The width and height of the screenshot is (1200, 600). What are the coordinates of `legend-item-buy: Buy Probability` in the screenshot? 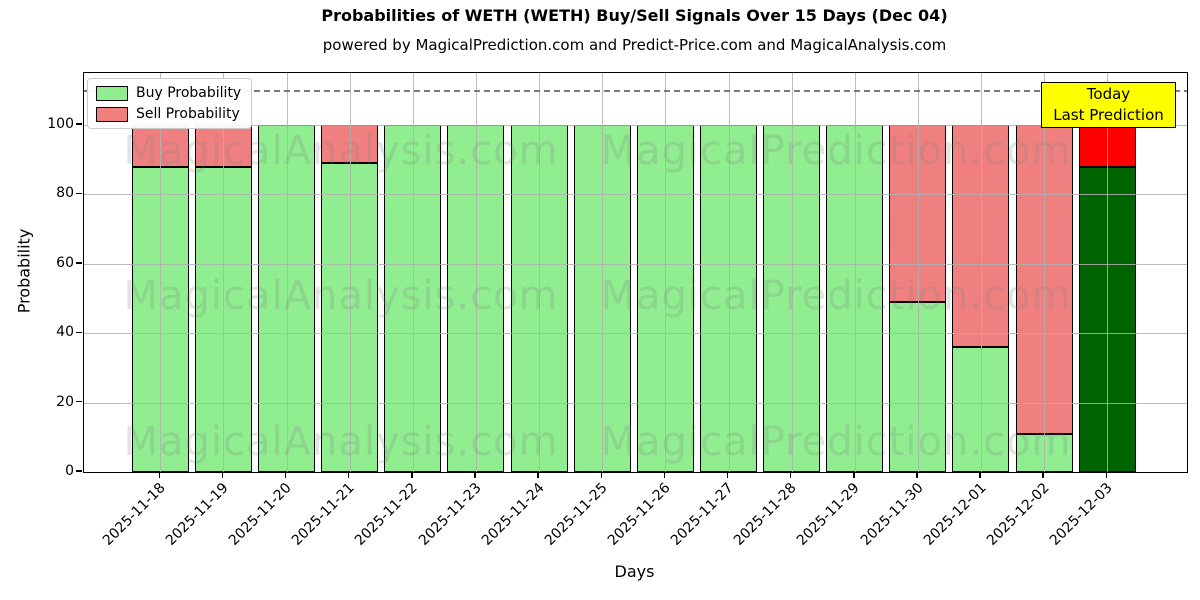 It's located at (168, 93).